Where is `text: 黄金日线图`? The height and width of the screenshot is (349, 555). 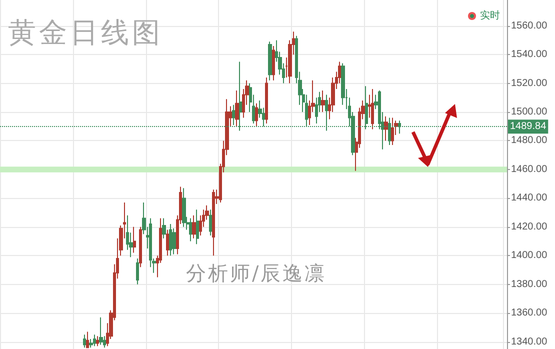 text: 黄金日线图 is located at coordinates (85, 33).